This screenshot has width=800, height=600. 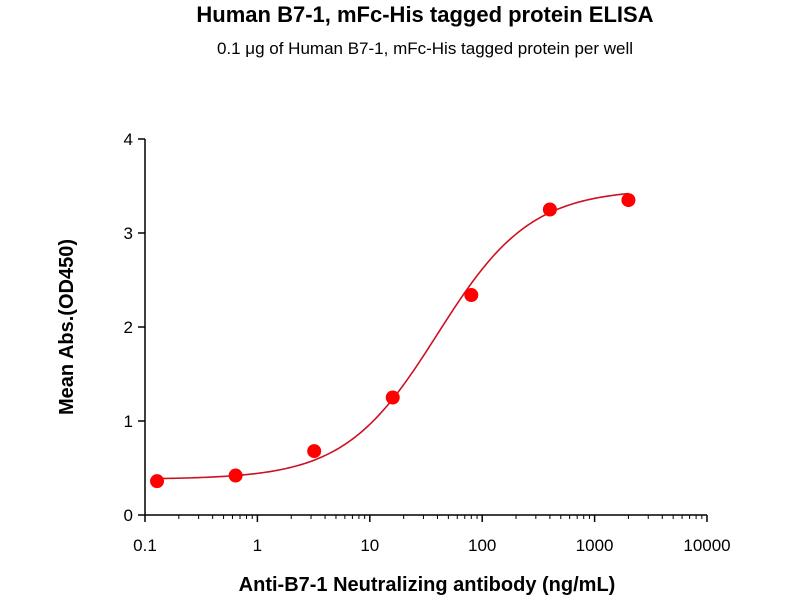 What do you see at coordinates (128, 515) in the screenshot?
I see `y-tick-label: 0` at bounding box center [128, 515].